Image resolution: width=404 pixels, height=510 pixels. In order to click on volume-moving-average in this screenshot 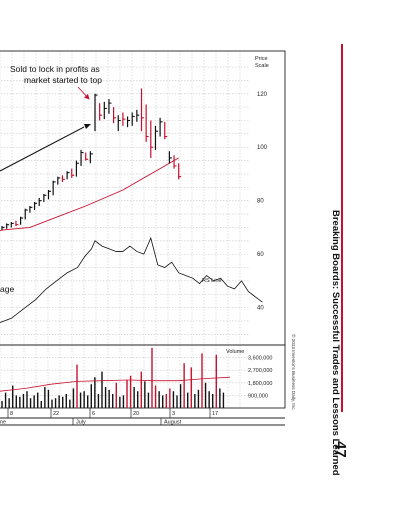, I will do `click(115, 384)`.